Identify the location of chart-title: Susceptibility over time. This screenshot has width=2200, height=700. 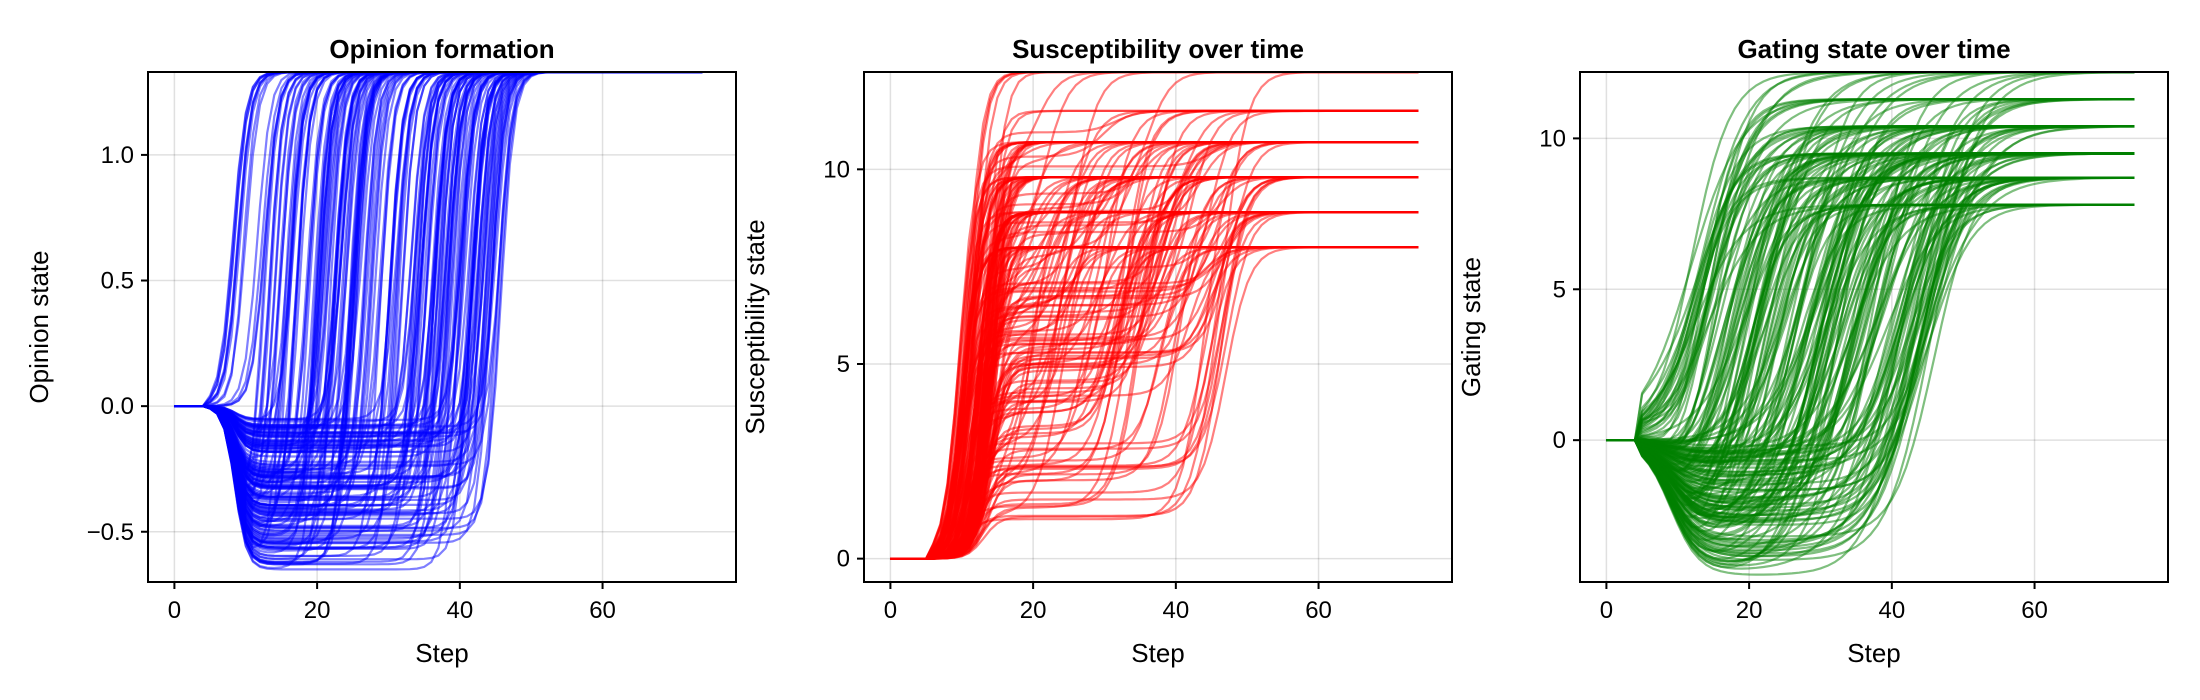
(1158, 49).